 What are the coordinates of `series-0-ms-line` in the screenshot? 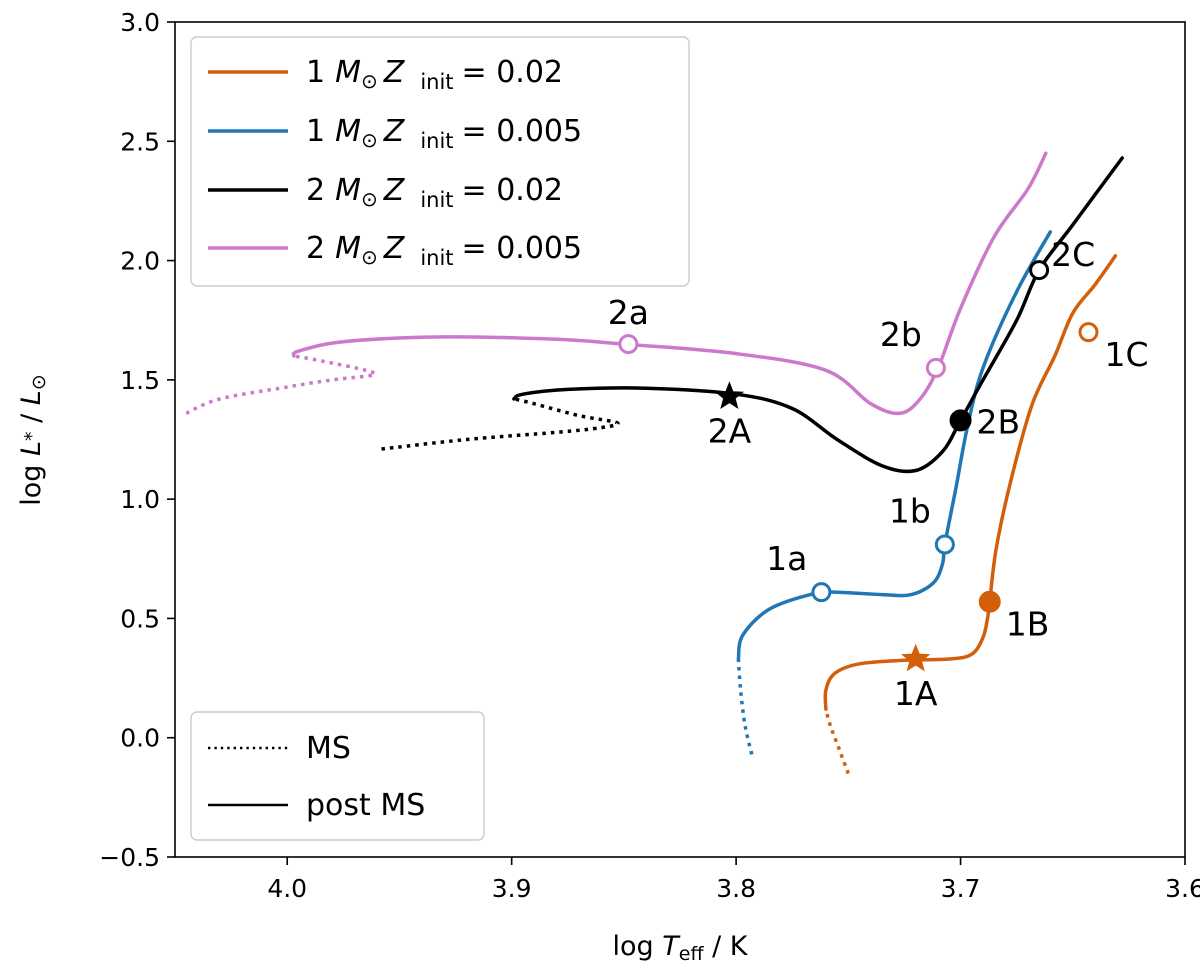 It's located at (837, 741).